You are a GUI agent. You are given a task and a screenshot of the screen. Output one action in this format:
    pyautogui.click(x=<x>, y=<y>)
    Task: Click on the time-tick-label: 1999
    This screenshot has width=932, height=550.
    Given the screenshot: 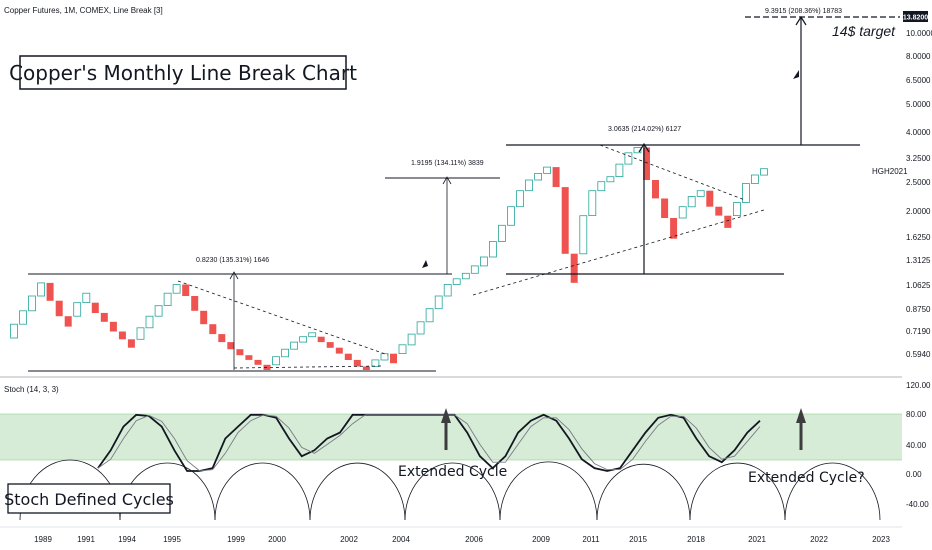 What is the action you would take?
    pyautogui.click(x=236, y=539)
    